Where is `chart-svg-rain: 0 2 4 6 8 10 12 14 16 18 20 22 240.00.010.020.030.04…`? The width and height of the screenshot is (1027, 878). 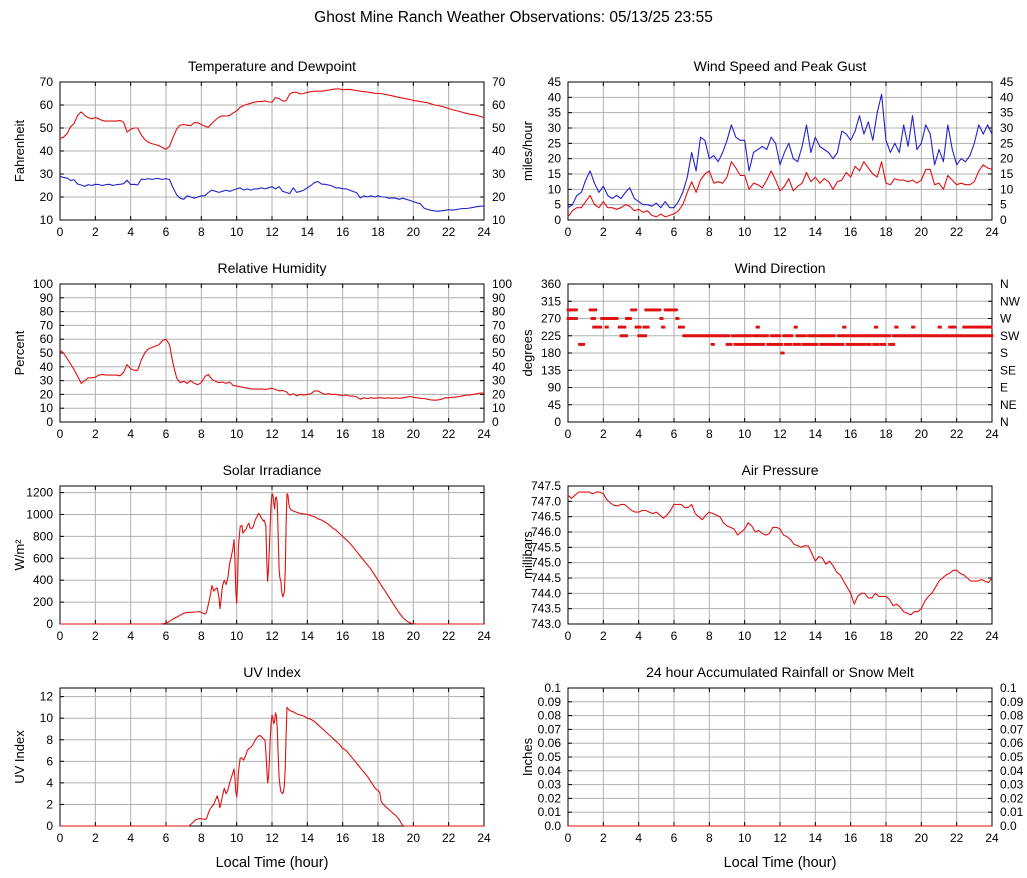
chart-svg-rain: 0 2 4 6 8 10 12 14 16 18 20 22 240.00.010.020.030.04… is located at coordinates (772, 767).